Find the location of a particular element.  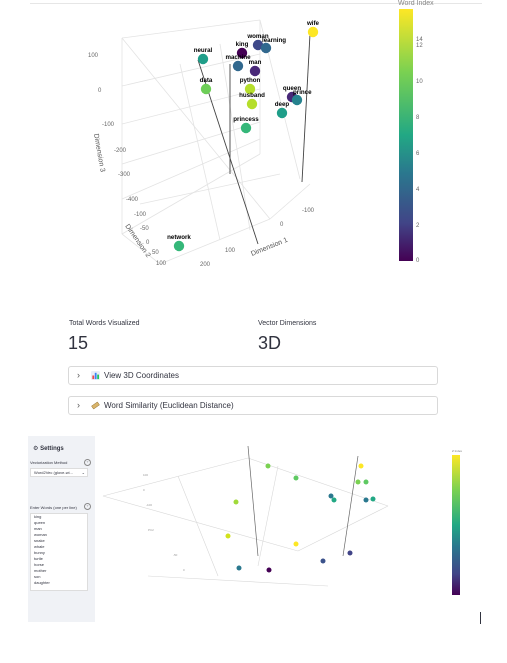

point-man is located at coordinates (255, 71).